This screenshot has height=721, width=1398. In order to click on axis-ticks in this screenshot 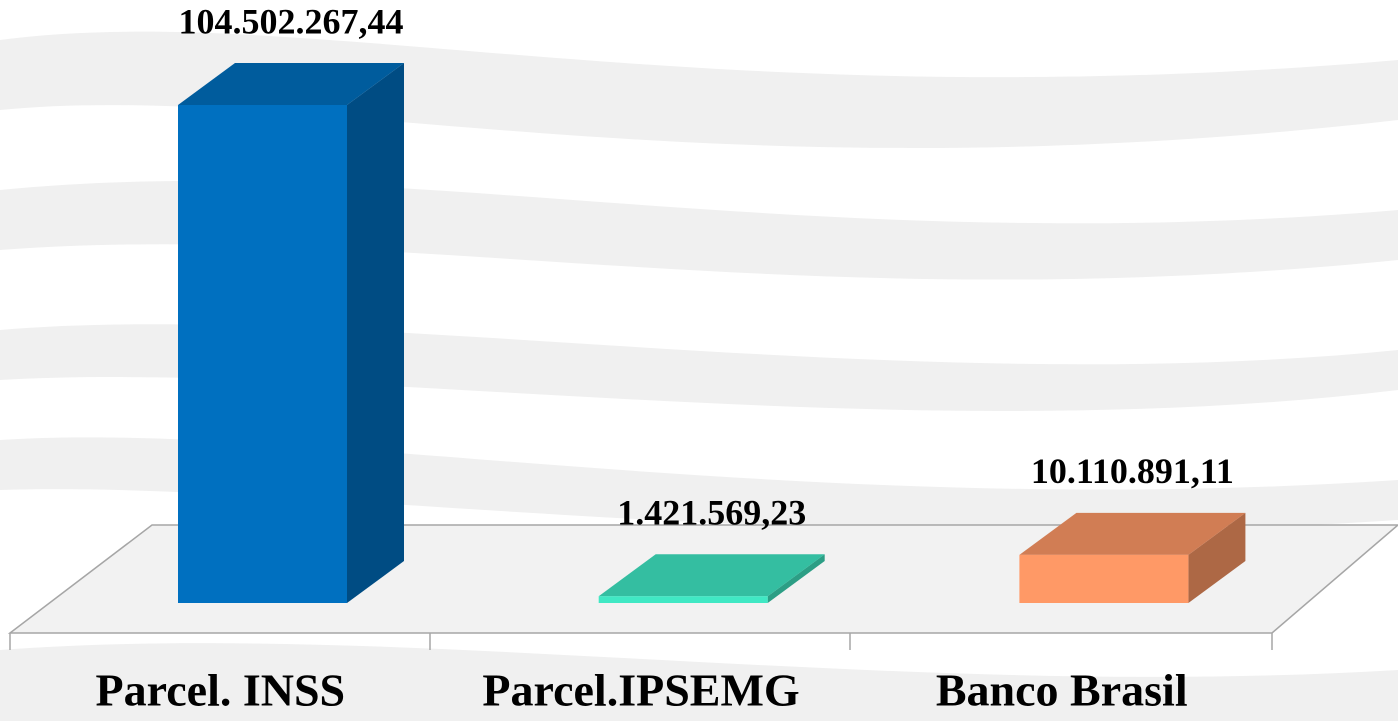, I will do `click(641, 641)`.